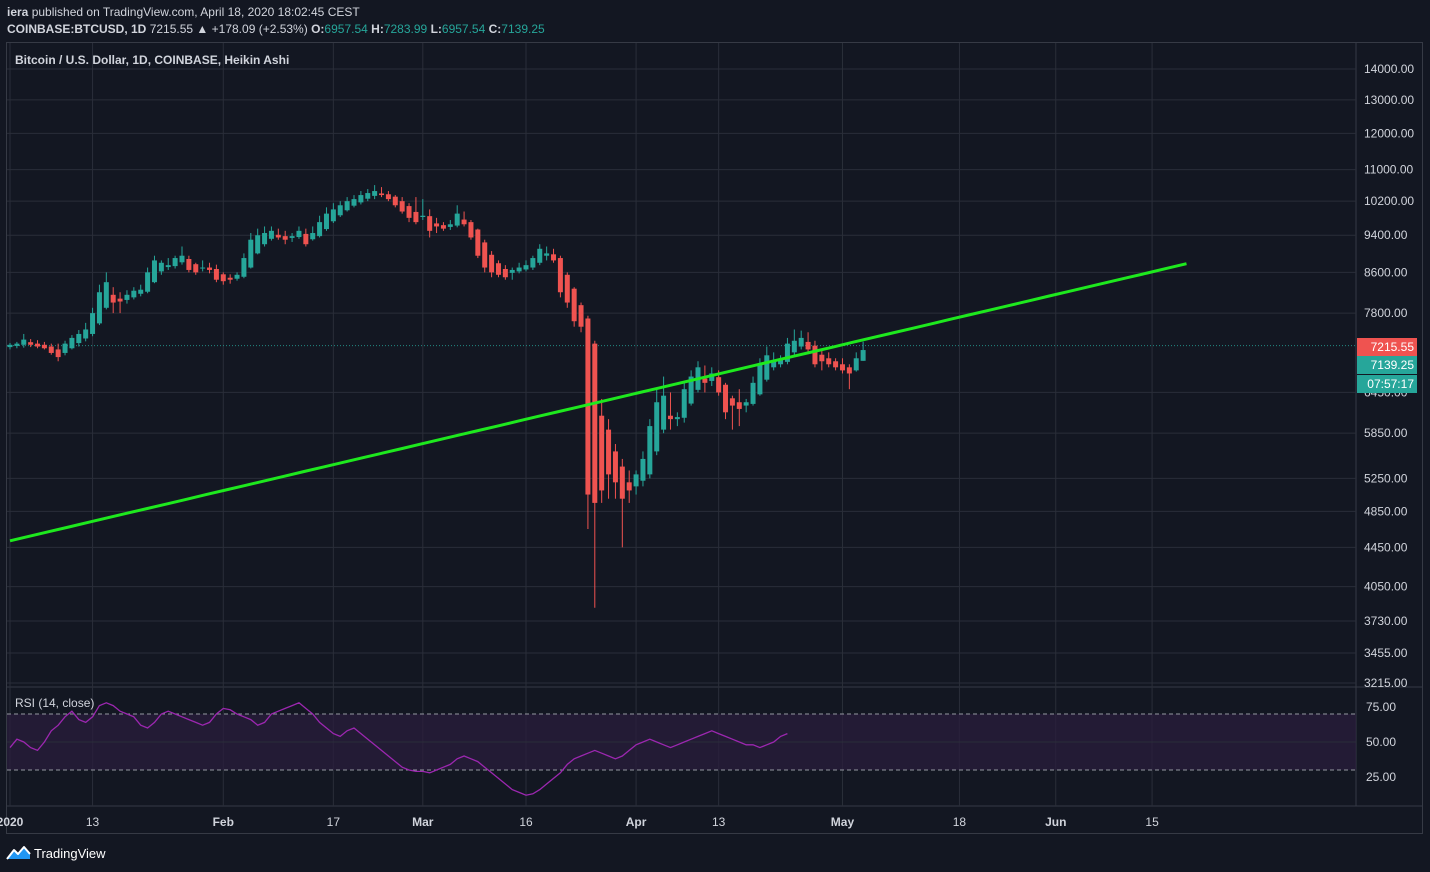 The image size is (1430, 872). What do you see at coordinates (55, 703) in the screenshot?
I see `rsi-title: RSI (14, close)` at bounding box center [55, 703].